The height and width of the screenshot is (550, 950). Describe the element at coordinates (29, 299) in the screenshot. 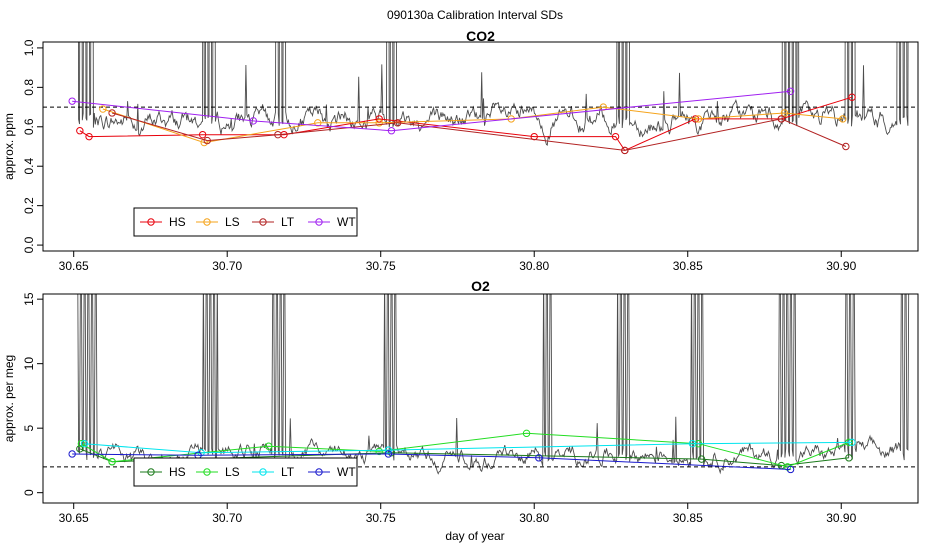

I see `y-tick-label: 15` at that location.